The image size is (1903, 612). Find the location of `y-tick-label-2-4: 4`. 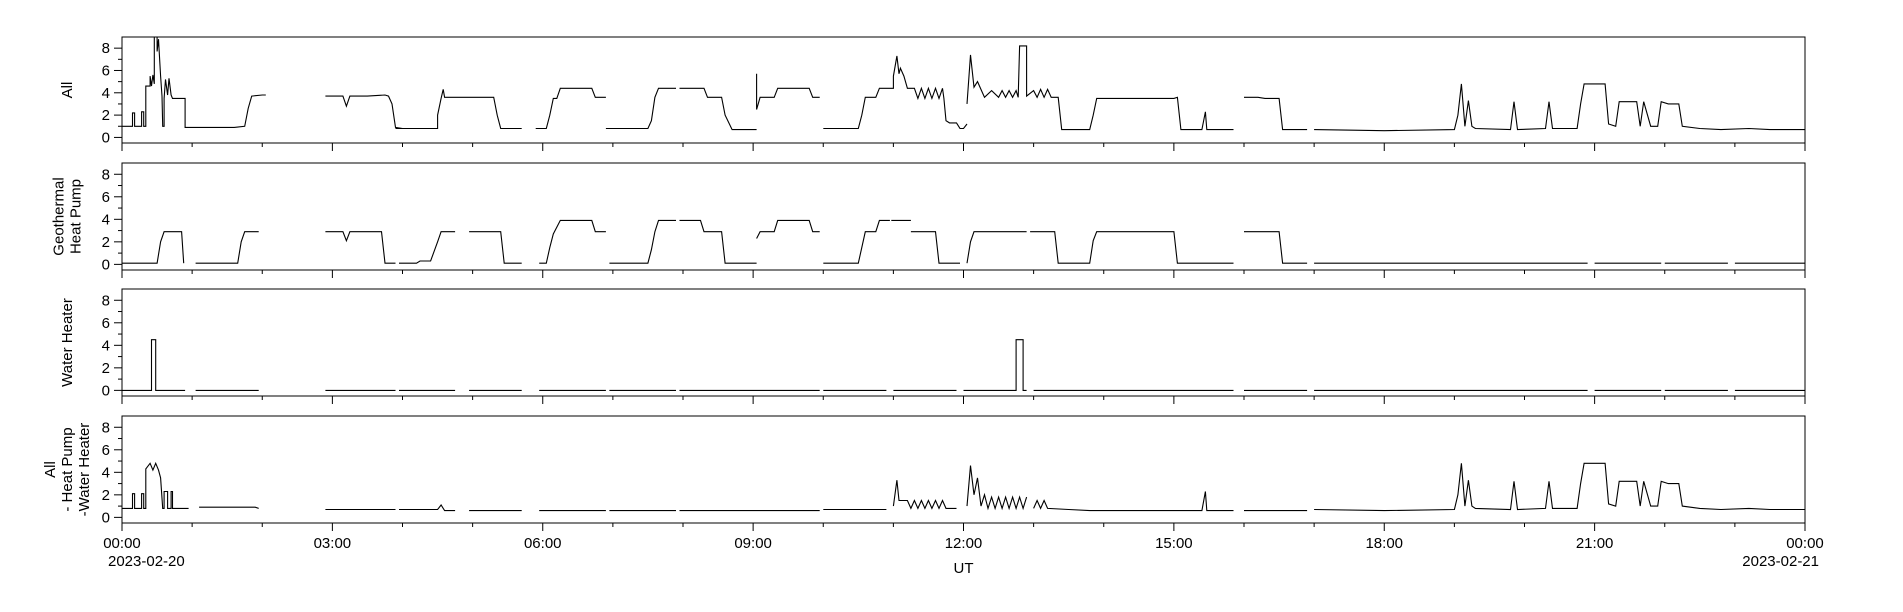

y-tick-label-2-4: 4 is located at coordinates (106, 219).